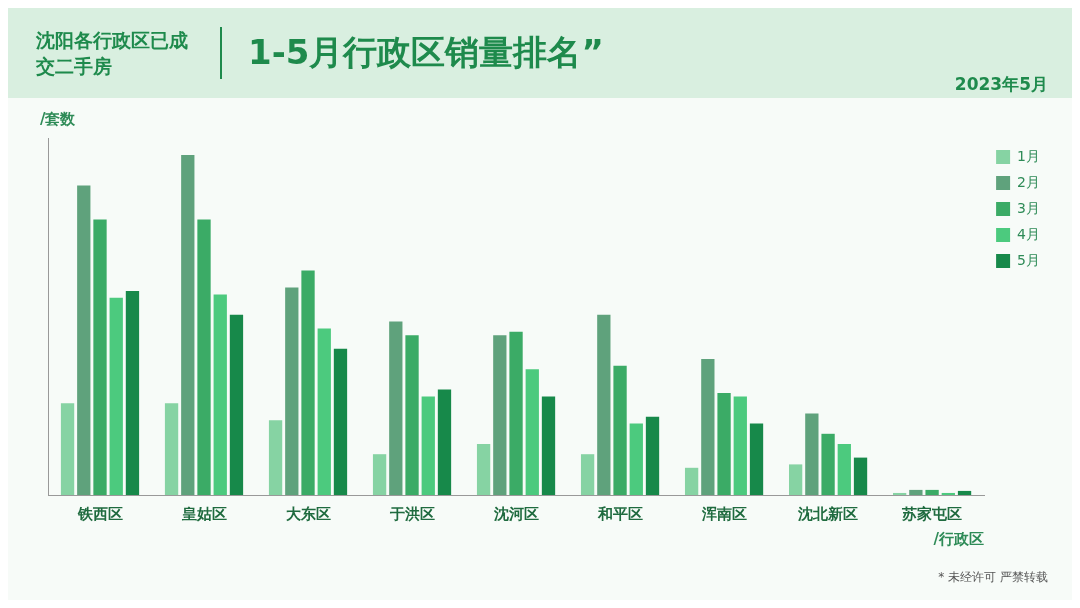 This screenshot has height=608, width=1080. I want to click on x-tick-label: 和平区, so click(619, 513).